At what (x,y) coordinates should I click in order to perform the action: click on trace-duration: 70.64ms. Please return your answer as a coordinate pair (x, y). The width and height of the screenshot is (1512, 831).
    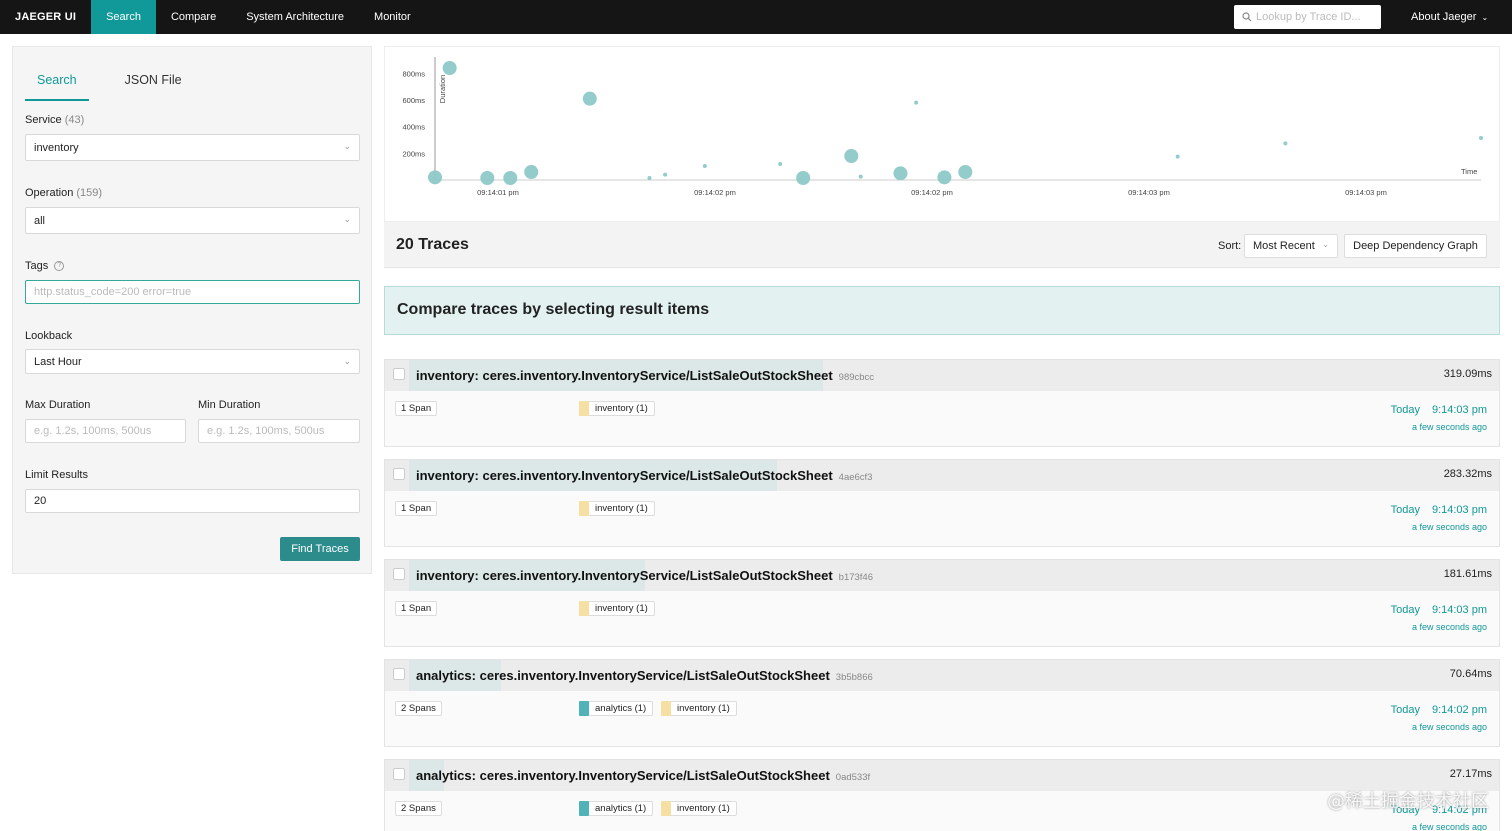
    Looking at the image, I should click on (1470, 674).